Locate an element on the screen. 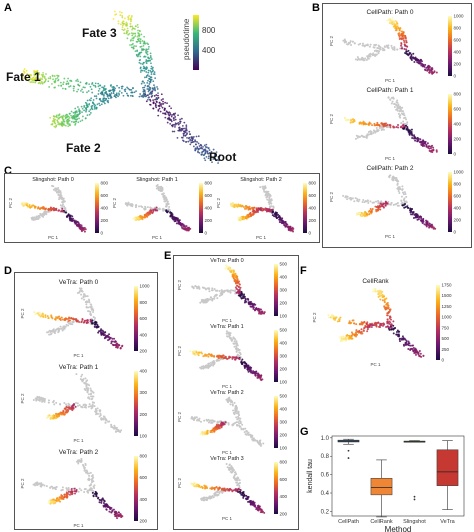  panel-label-a: A is located at coordinates (8, 8).